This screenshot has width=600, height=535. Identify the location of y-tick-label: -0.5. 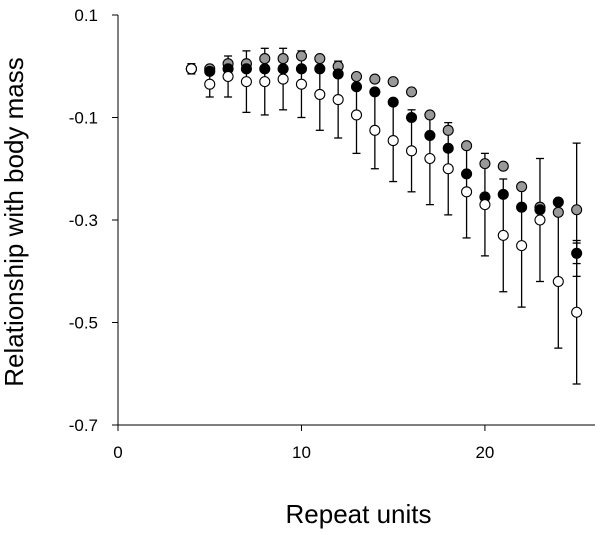
(83, 323).